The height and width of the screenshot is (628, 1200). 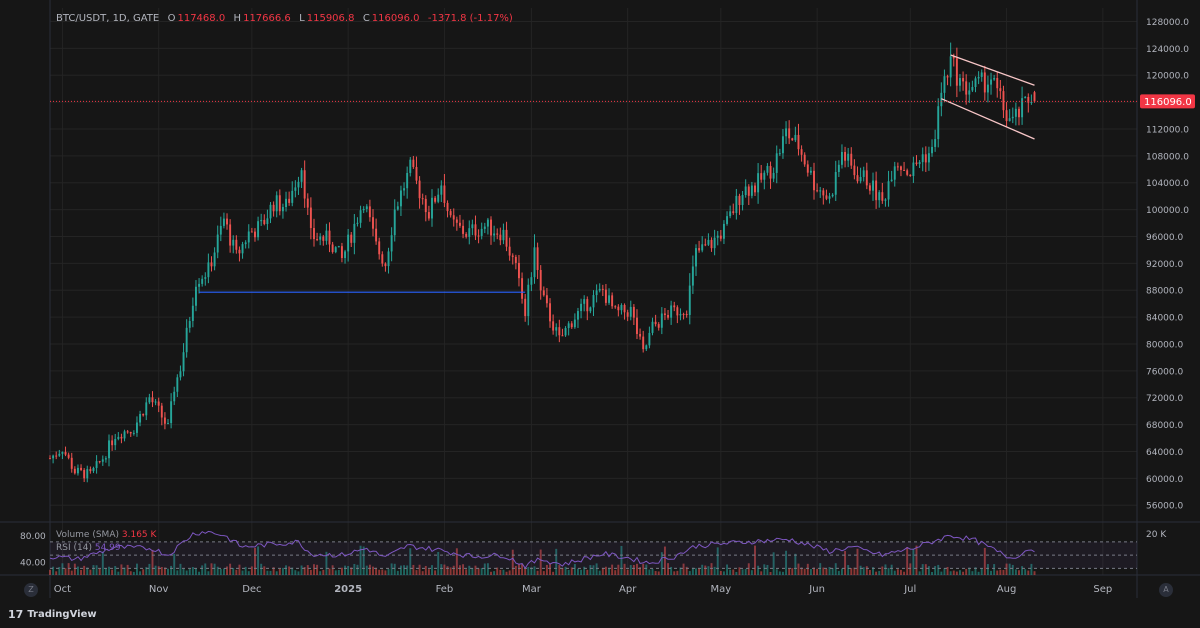 What do you see at coordinates (31, 590) in the screenshot?
I see `zoom-reset-button: Z` at bounding box center [31, 590].